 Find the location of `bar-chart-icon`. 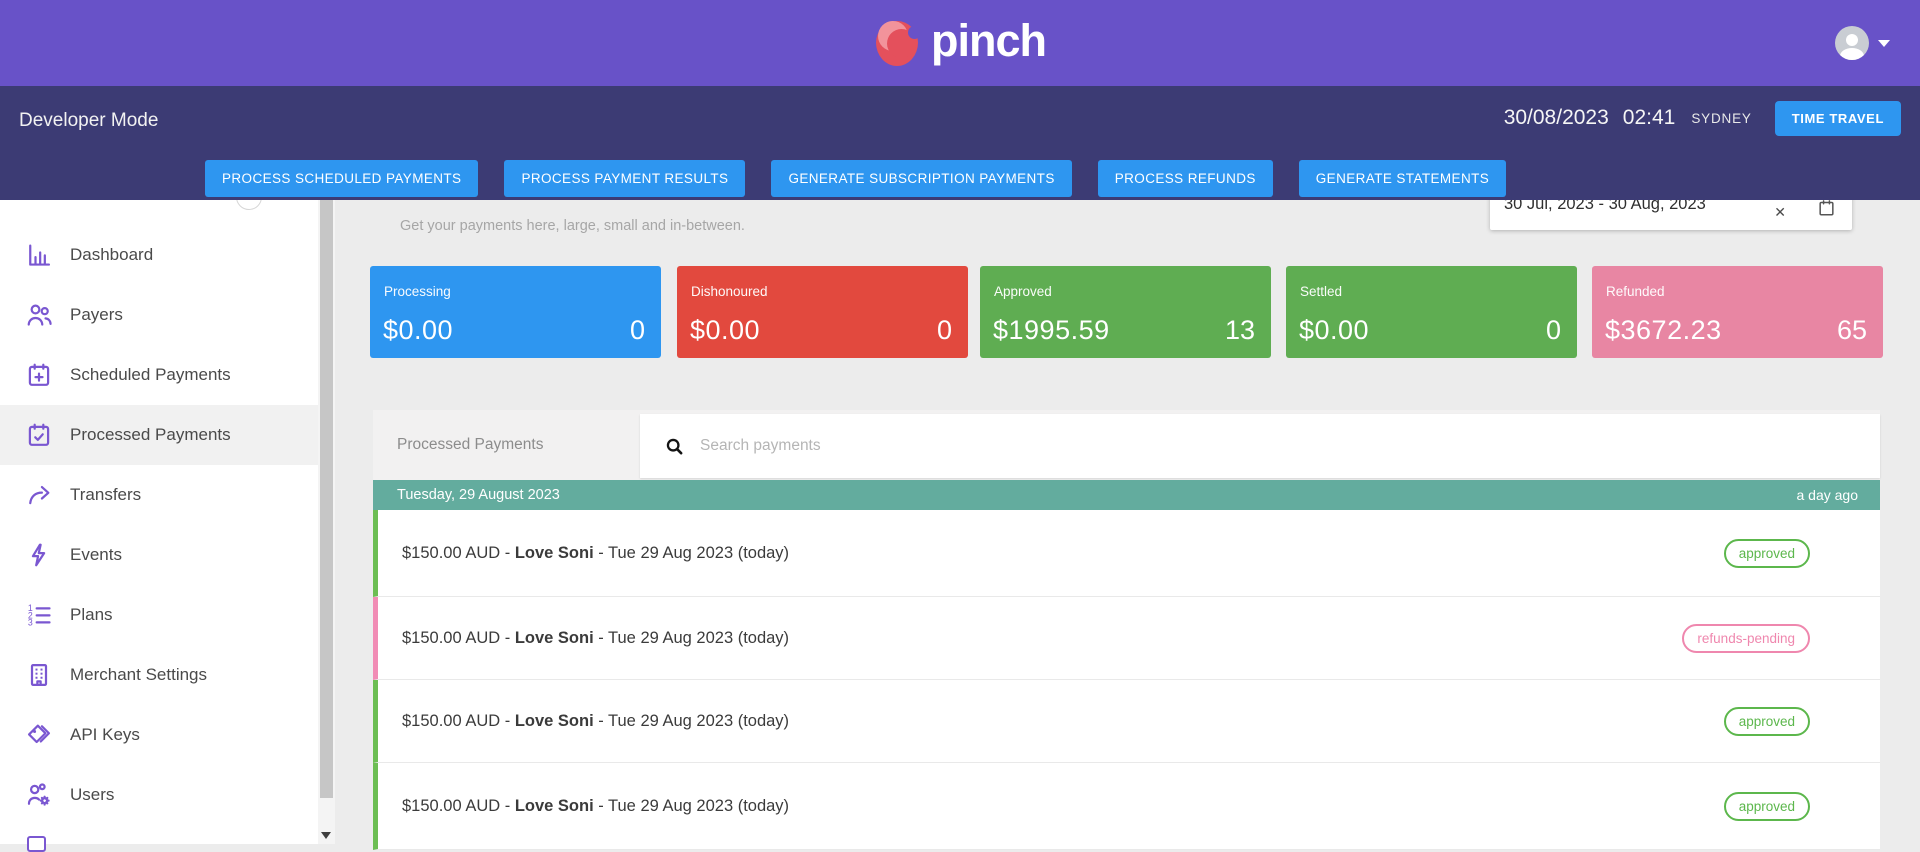

bar-chart-icon is located at coordinates (39, 255).